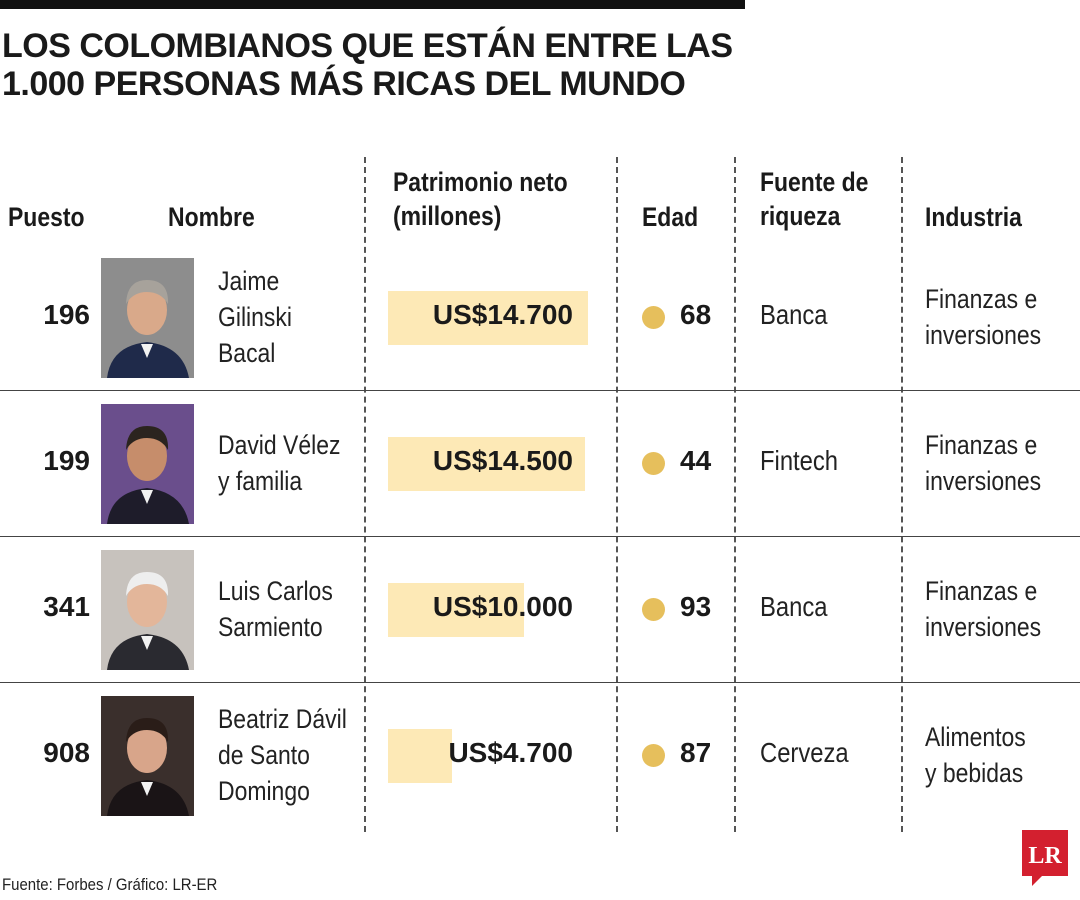  I want to click on person-name-line: Sarmiento, so click(270, 627).